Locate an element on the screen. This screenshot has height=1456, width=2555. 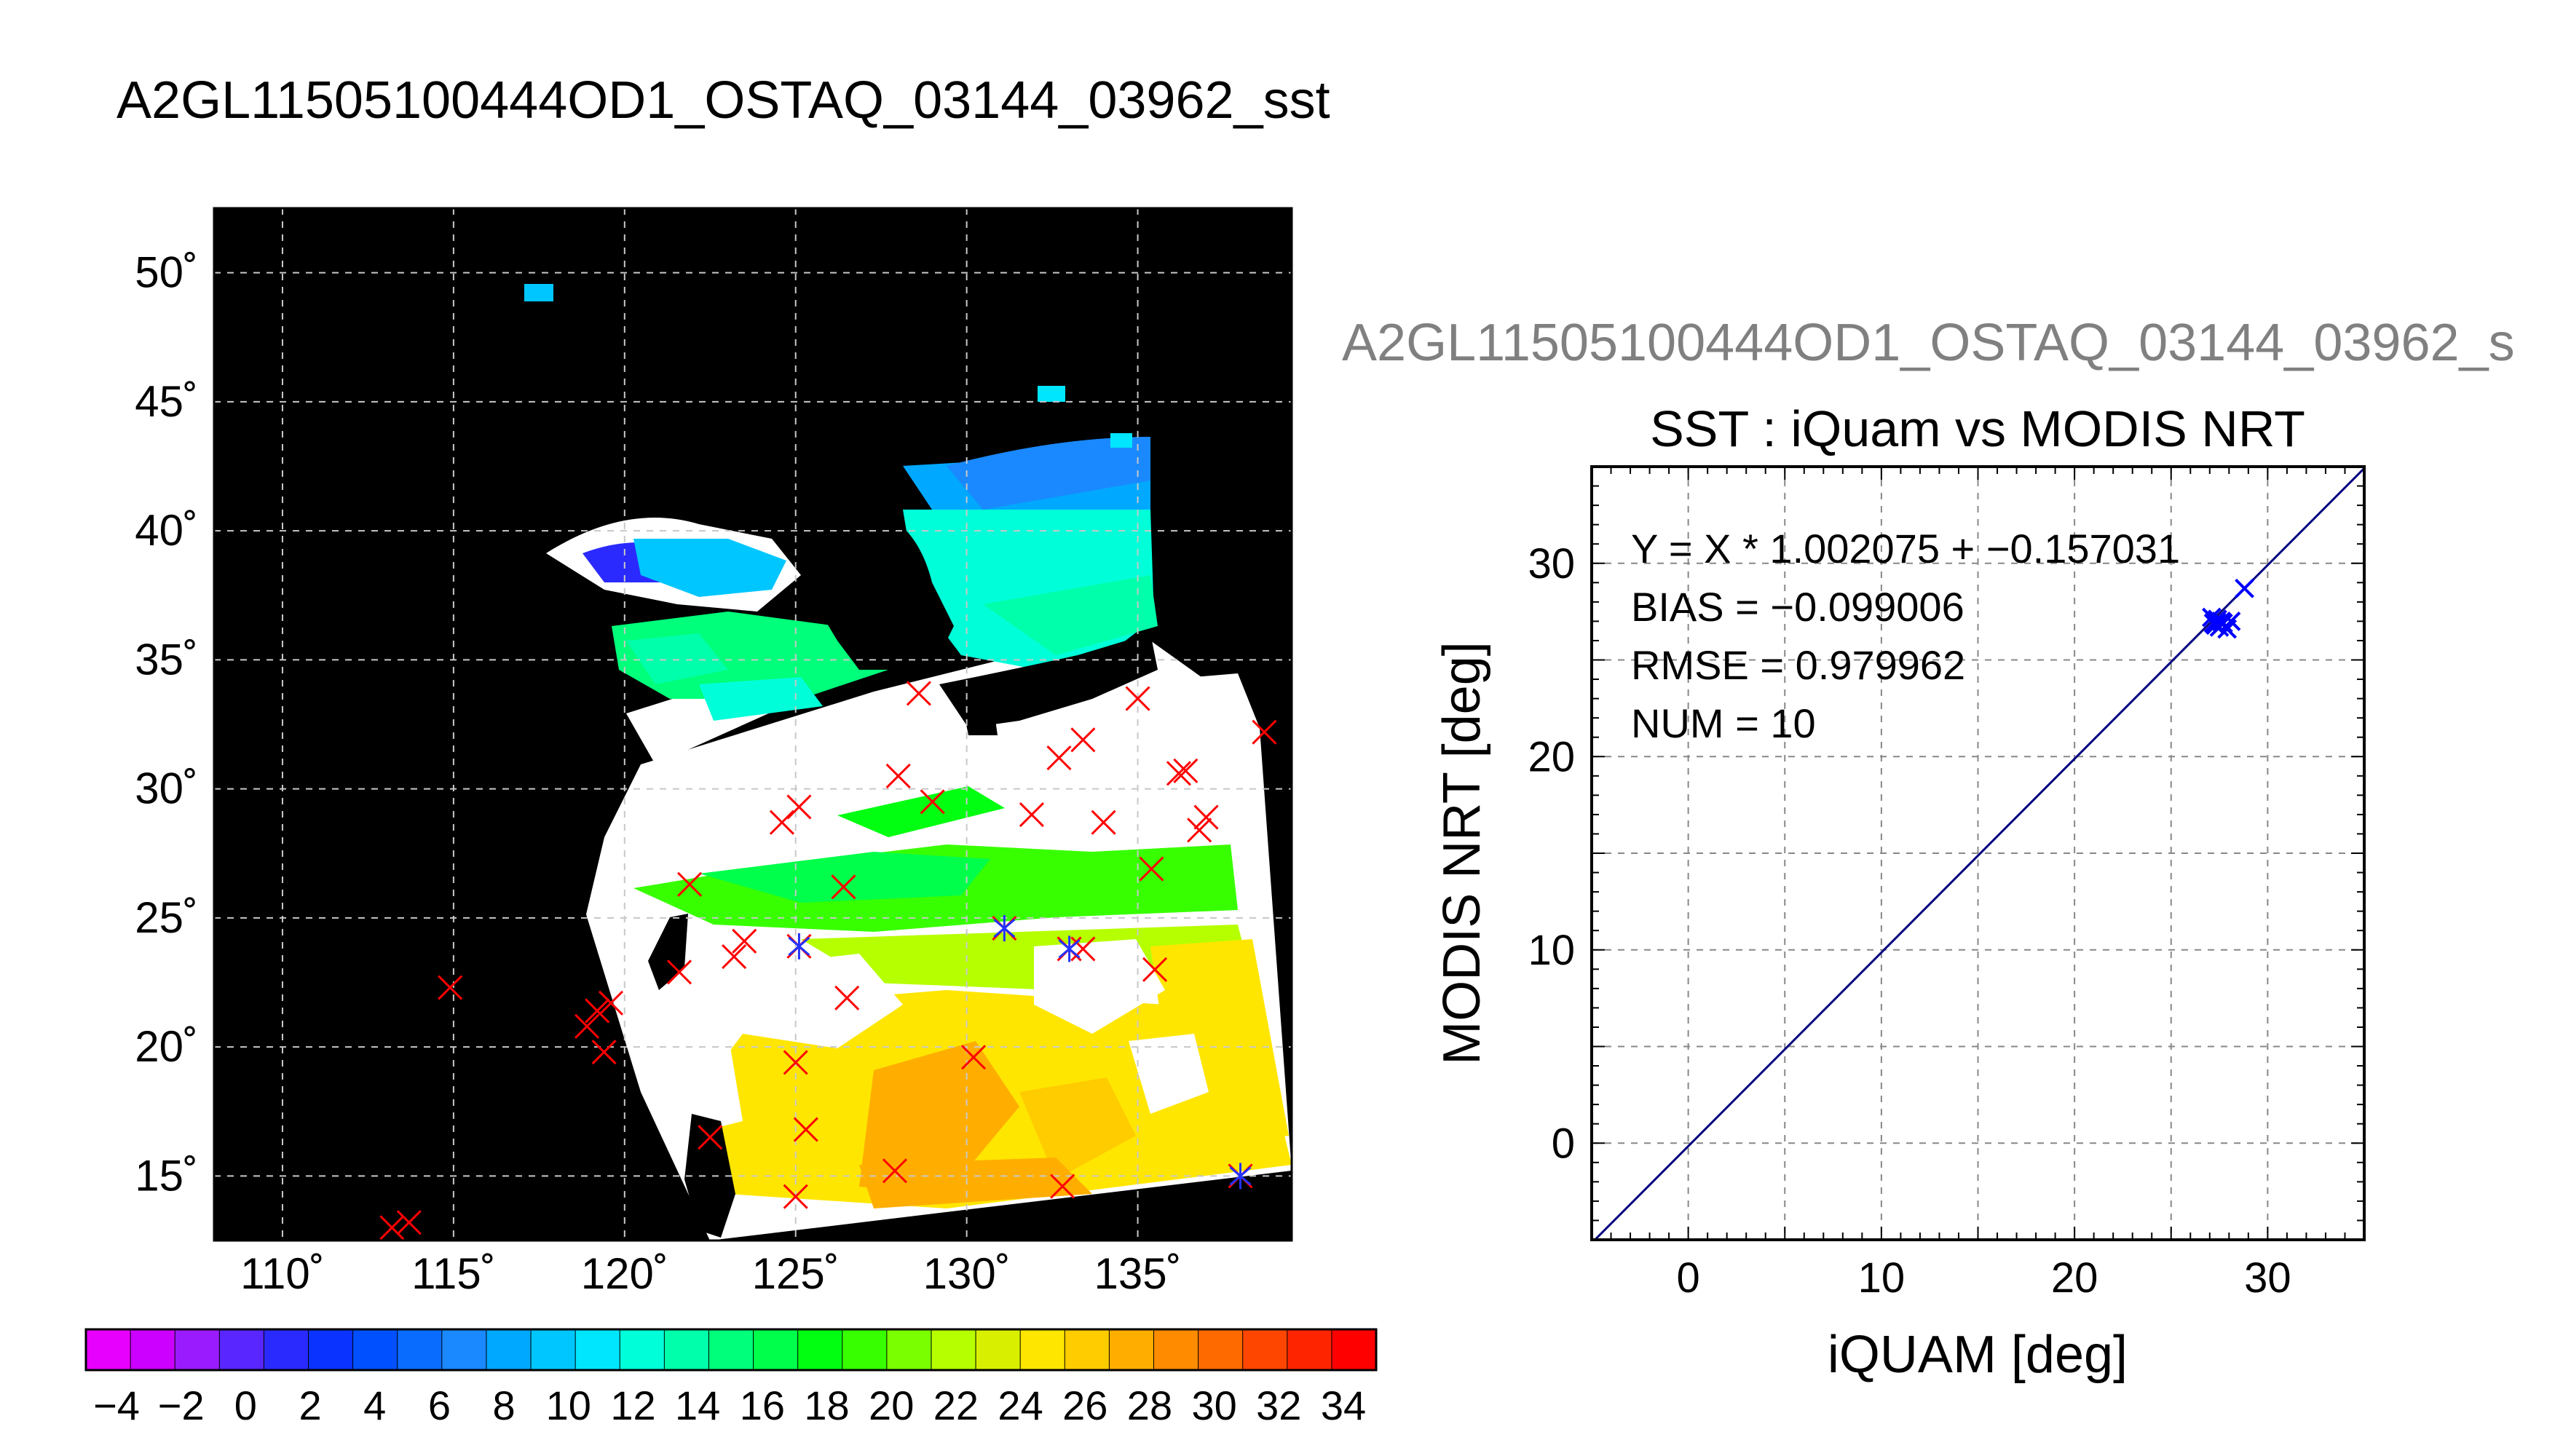
lat-label: 30˚ is located at coordinates (166, 788).